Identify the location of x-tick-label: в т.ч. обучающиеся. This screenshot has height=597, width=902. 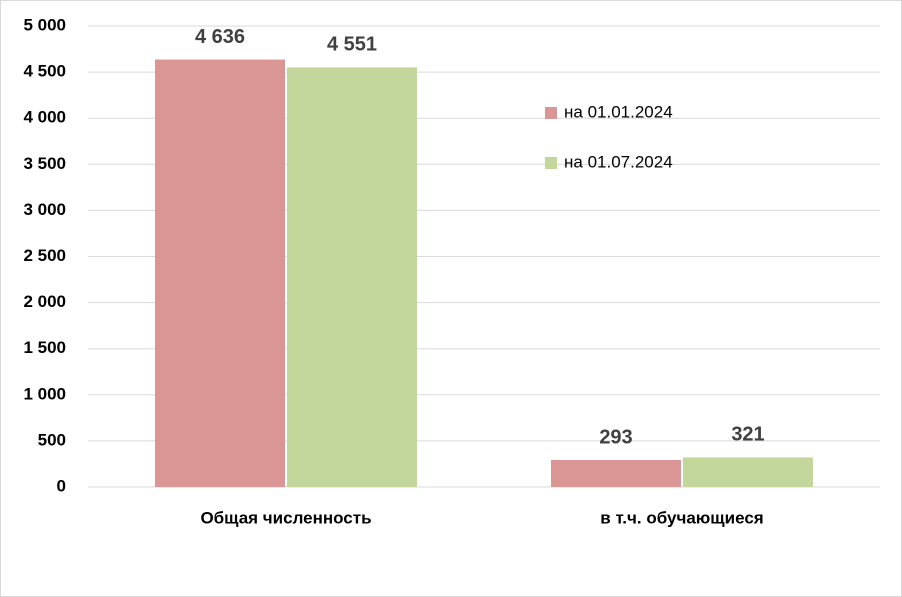
(681, 517).